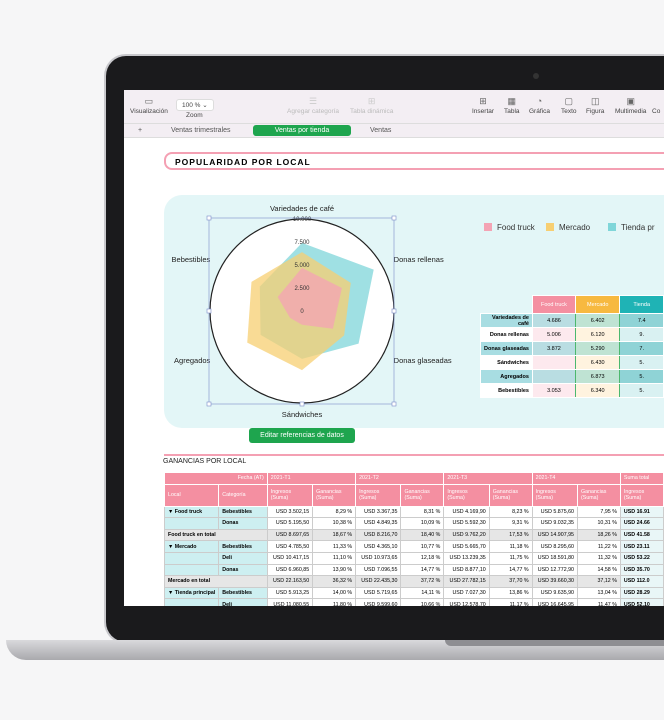 Image resolution: width=664 pixels, height=720 pixels. Describe the element at coordinates (466, 581) in the screenshot. I see `table-cell: USD 27.782,15` at that location.